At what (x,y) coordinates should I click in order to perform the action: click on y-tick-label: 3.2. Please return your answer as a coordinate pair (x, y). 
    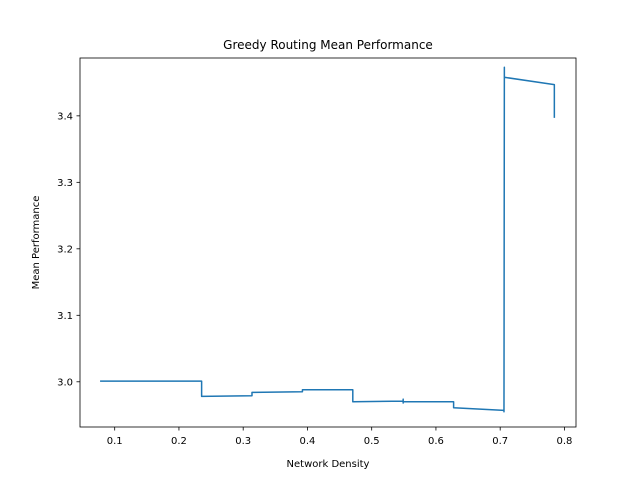
    Looking at the image, I should click on (65, 249).